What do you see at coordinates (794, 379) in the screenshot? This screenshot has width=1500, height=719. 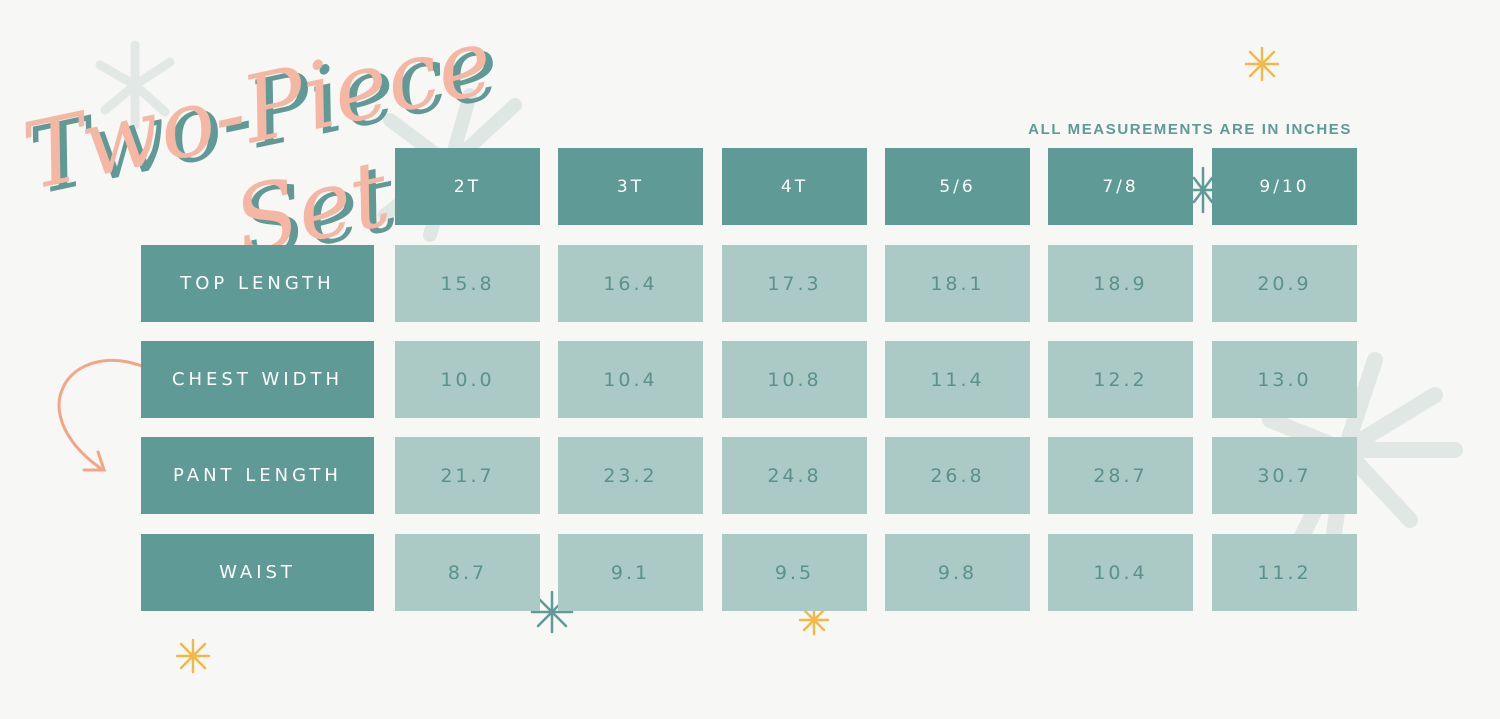 I see `table-cell: 10.8` at bounding box center [794, 379].